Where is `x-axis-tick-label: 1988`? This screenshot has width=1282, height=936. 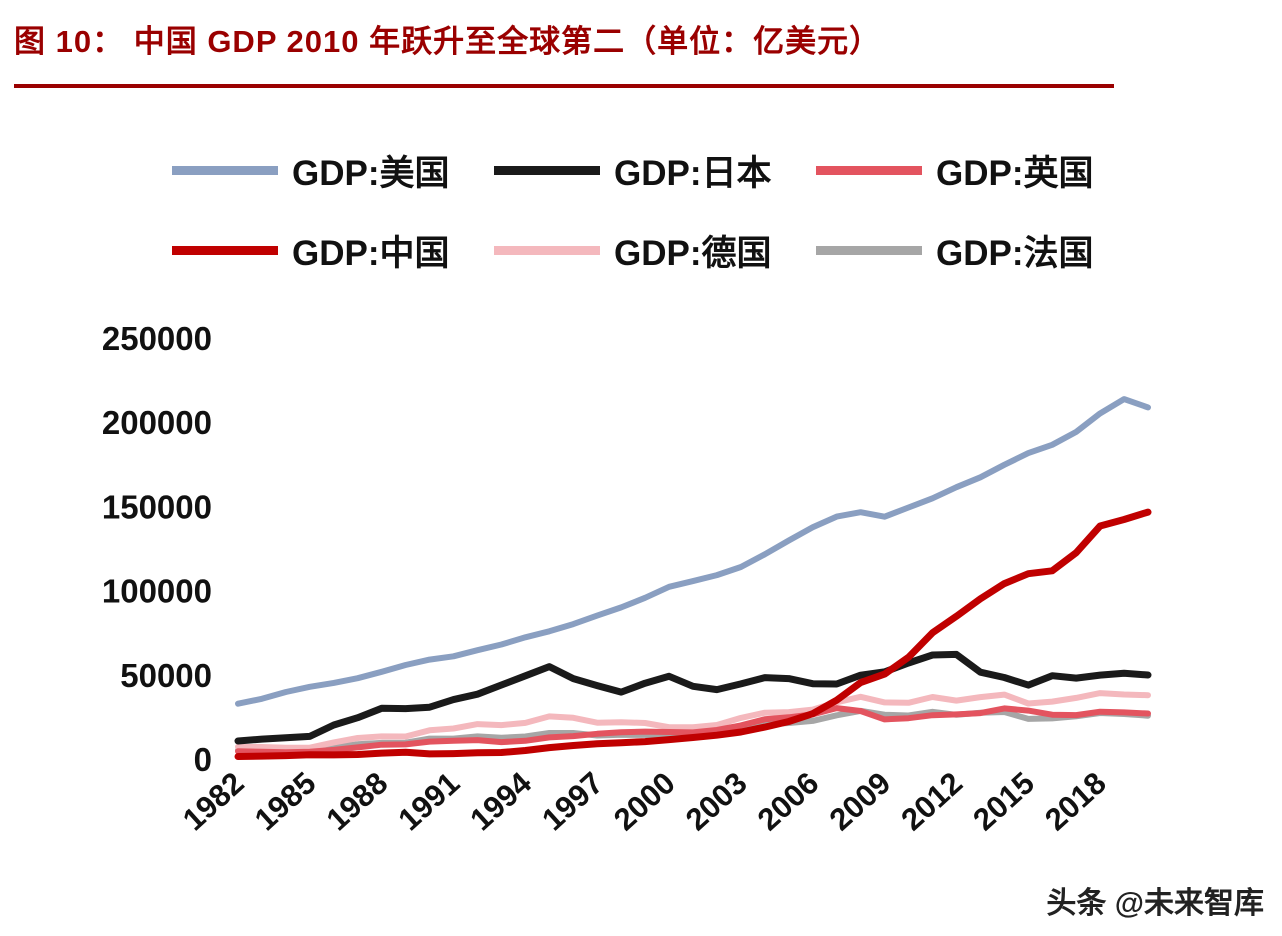 x-axis-tick-label: 1988 is located at coordinates (357, 801).